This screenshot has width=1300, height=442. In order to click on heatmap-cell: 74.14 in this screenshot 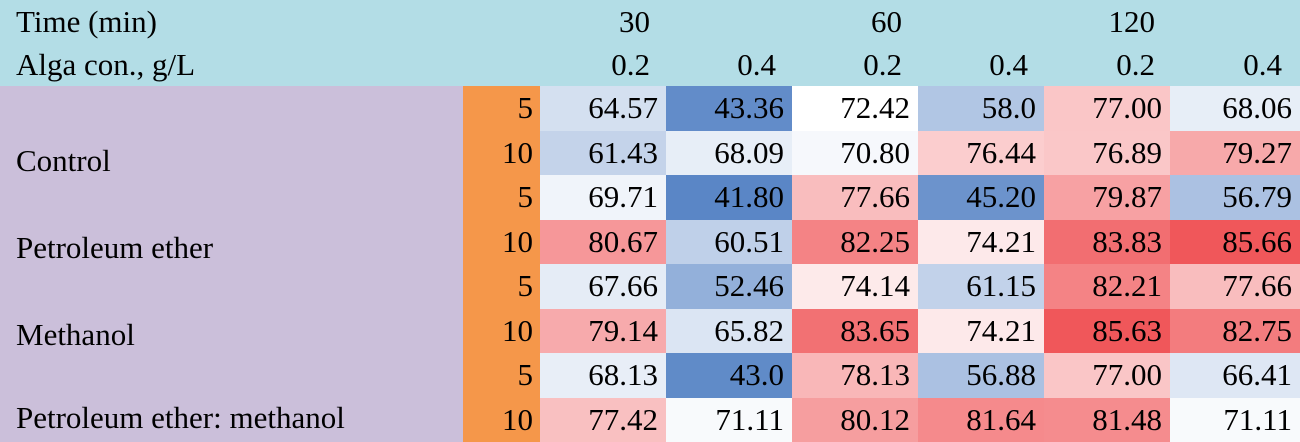, I will do `click(855, 286)`.